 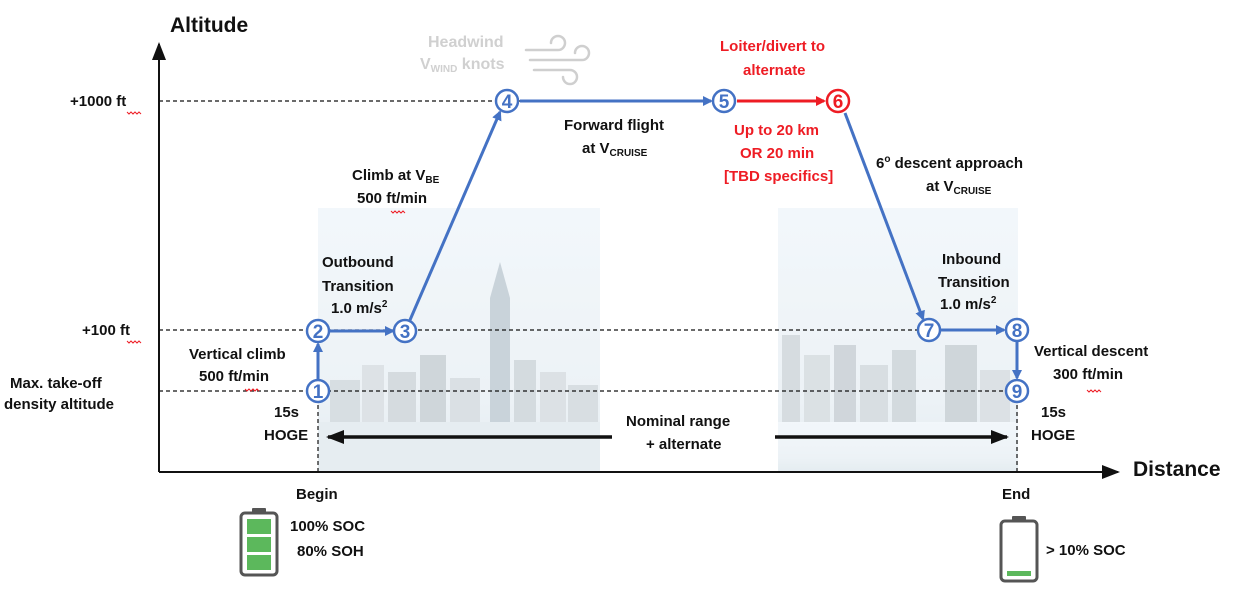 I want to click on waypoint-2: 2, so click(x=318, y=331).